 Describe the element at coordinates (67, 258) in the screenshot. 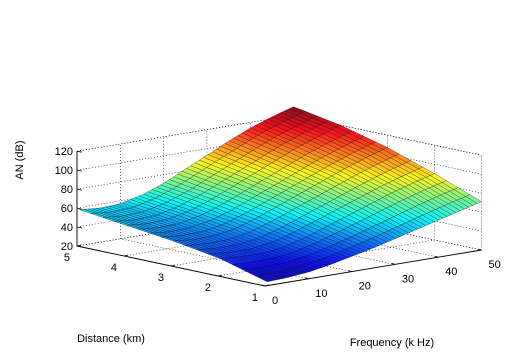

I see `y-tick-label: 5` at that location.